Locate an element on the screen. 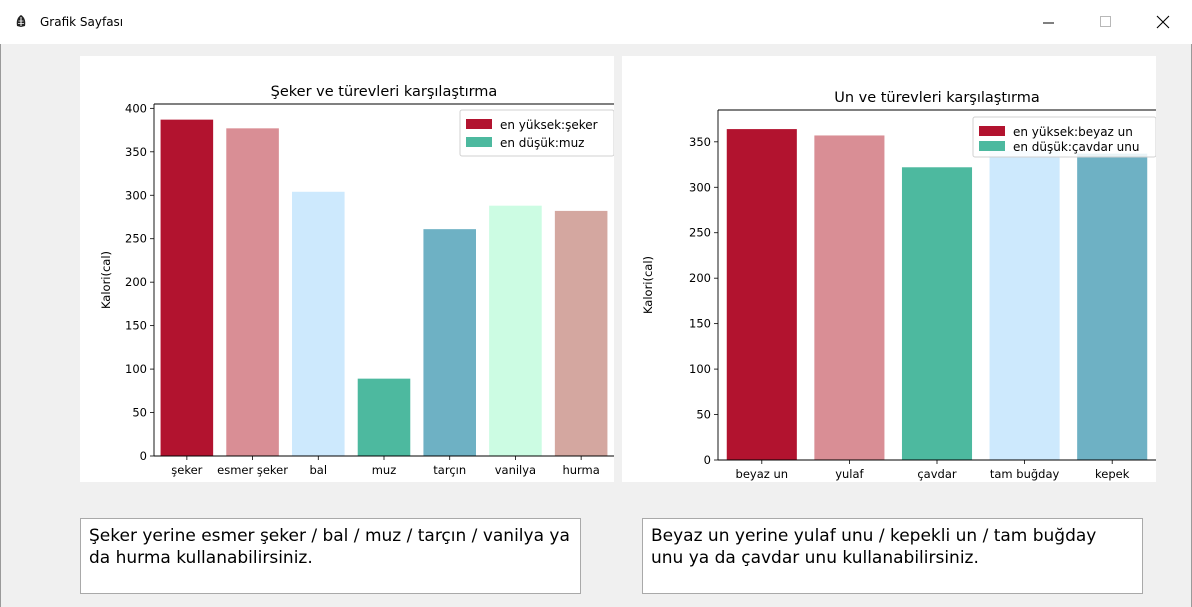 This screenshot has height=607, width=1192. x-tick-label: tam buğday is located at coordinates (1025, 474).